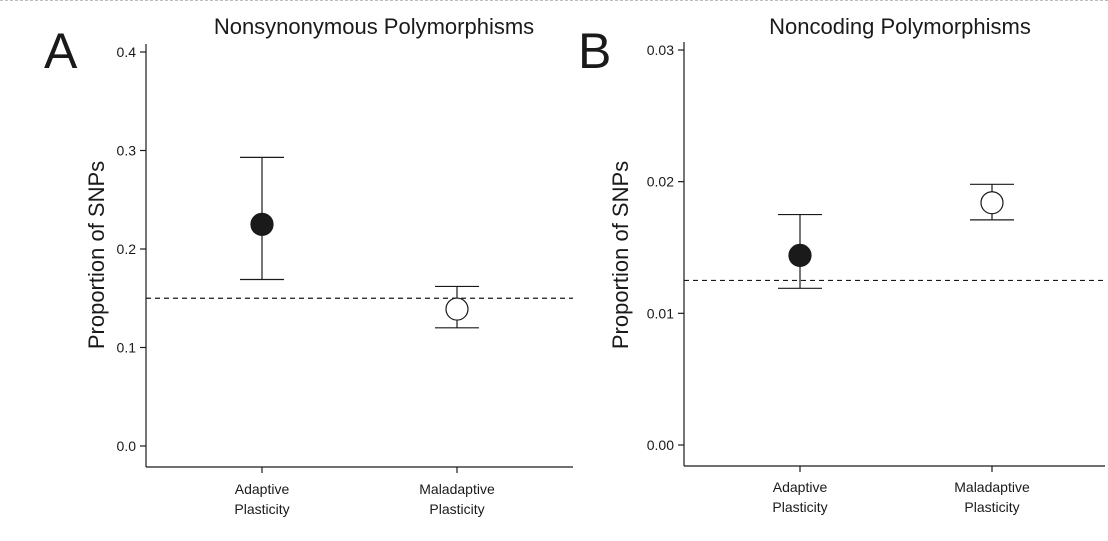 The image size is (1108, 541). What do you see at coordinates (127, 151) in the screenshot?
I see `y-tick-label: 0.3` at bounding box center [127, 151].